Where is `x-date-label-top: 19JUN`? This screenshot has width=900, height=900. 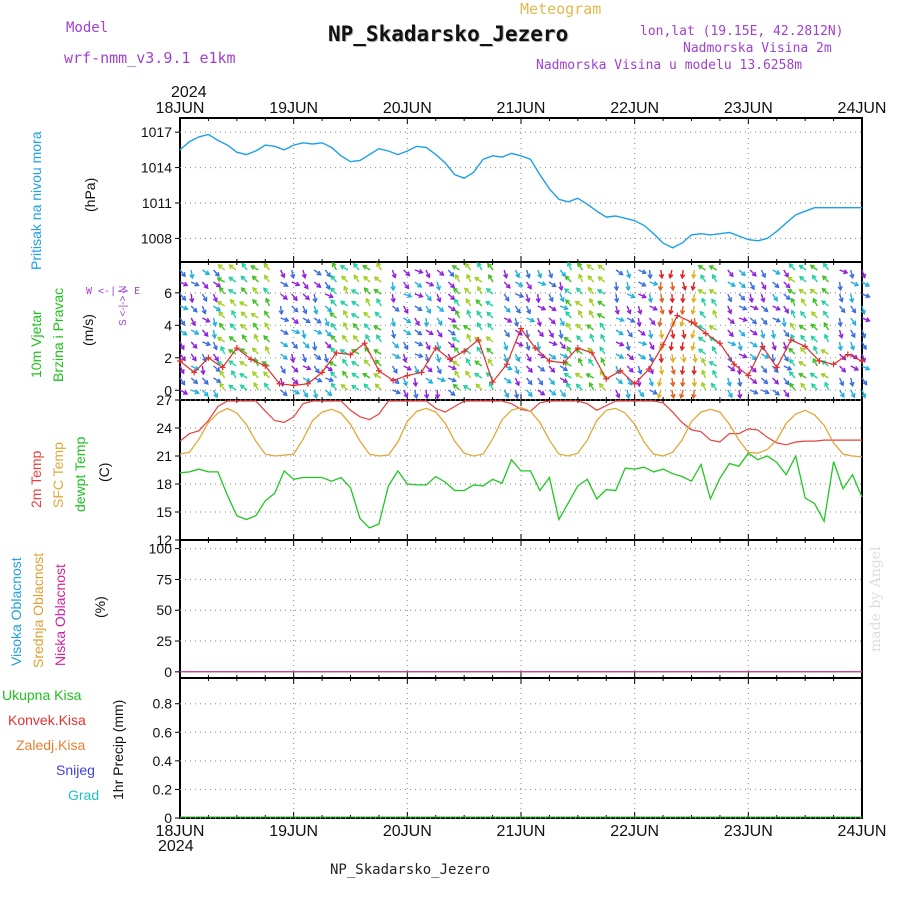
x-date-label-top: 19JUN is located at coordinates (293, 108).